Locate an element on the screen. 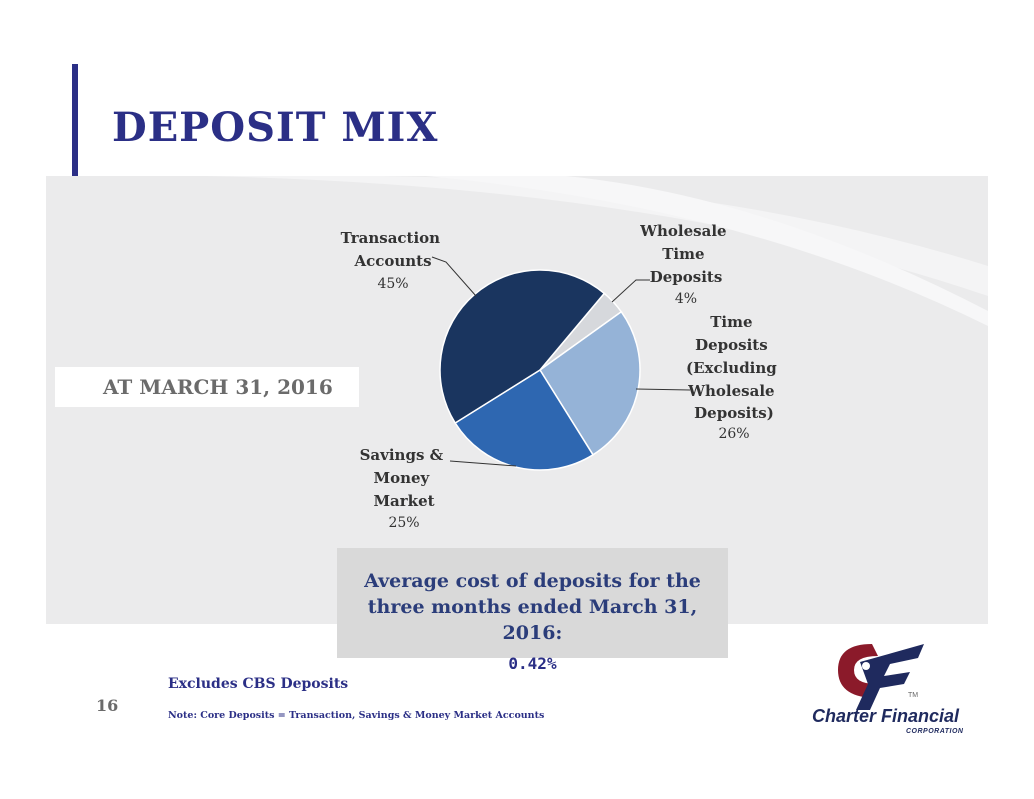  slice-pct-transaction: 45% is located at coordinates (392, 284).